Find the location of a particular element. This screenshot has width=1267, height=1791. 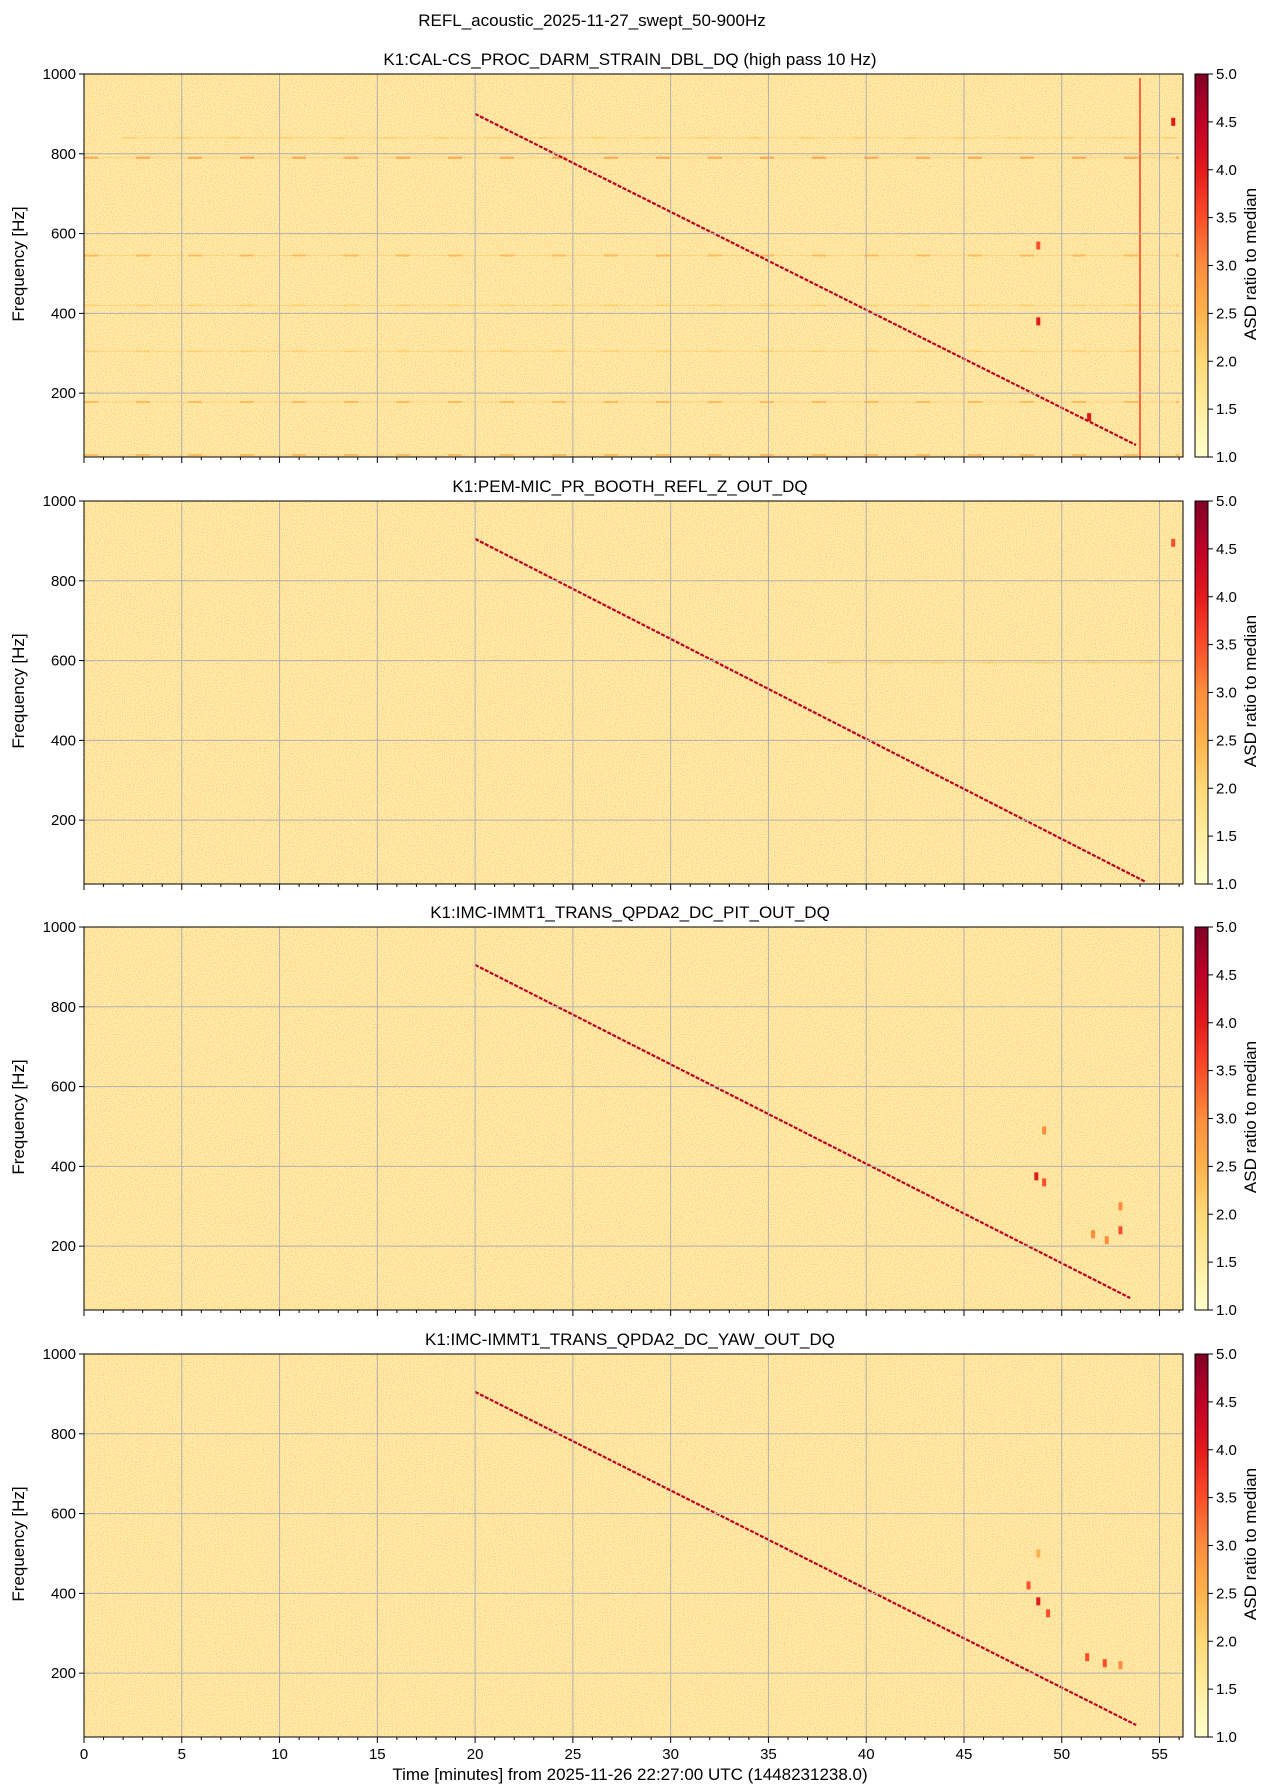

x-tick-label: 35 is located at coordinates (768, 1754).